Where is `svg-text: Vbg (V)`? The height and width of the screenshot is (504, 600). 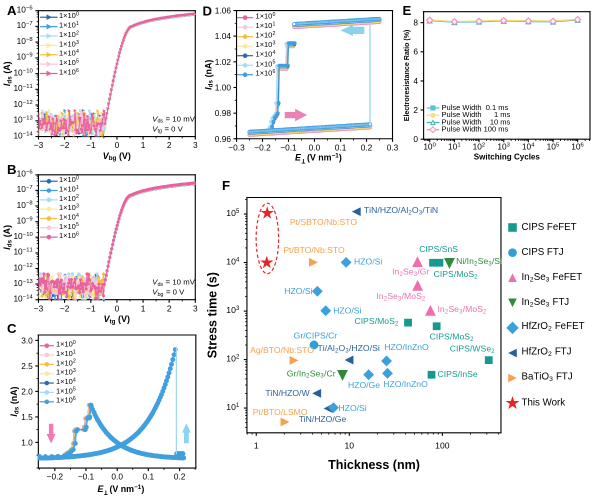 svg-text: Vbg (V) is located at coordinates (117, 156).